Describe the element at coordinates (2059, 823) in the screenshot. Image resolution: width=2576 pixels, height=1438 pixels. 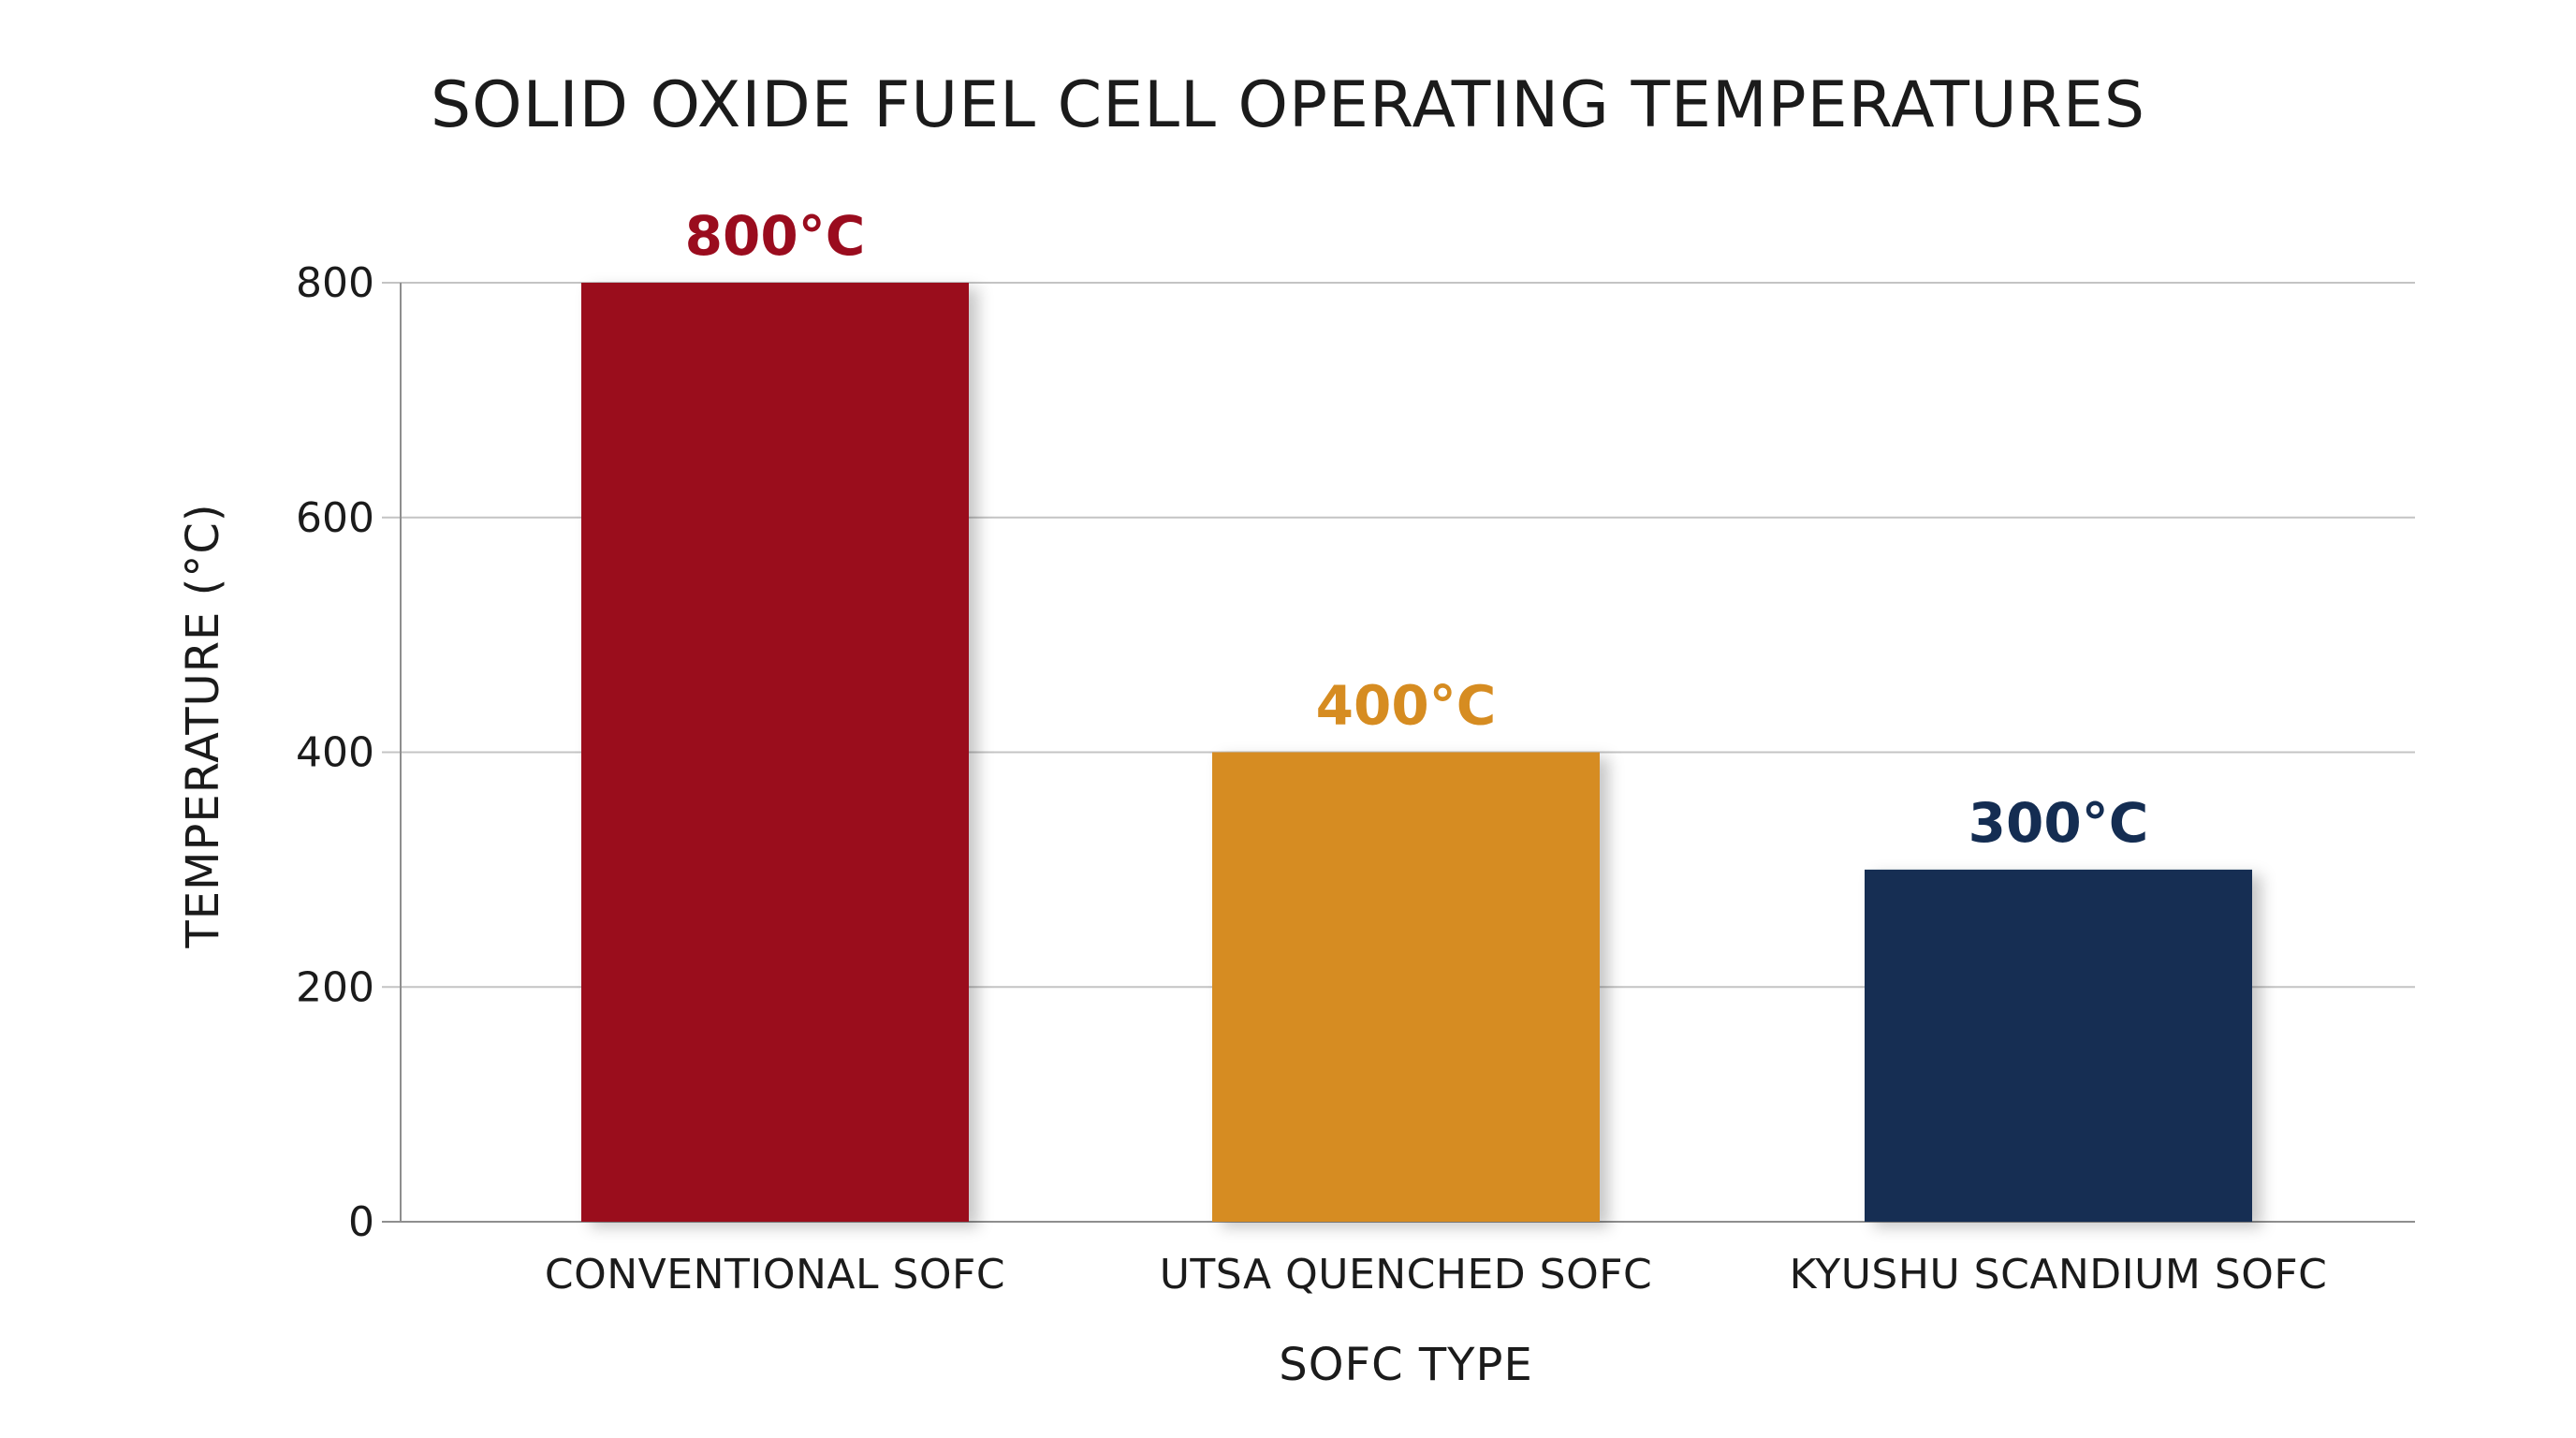
I see `bar-value-label: 300°C` at that location.